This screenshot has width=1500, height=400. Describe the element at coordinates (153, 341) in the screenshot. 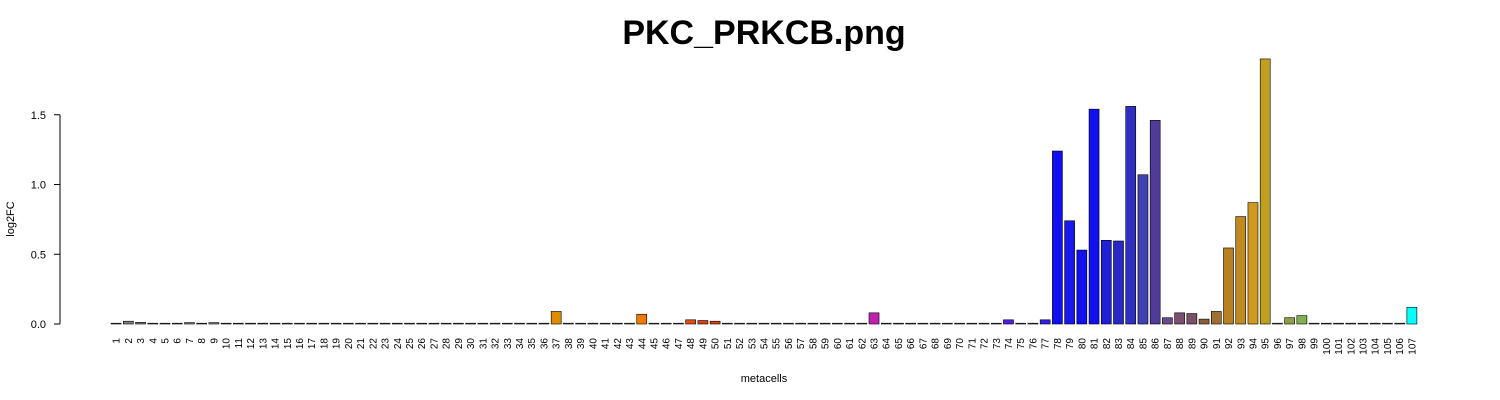

I see `x-tick-label: 4` at that location.